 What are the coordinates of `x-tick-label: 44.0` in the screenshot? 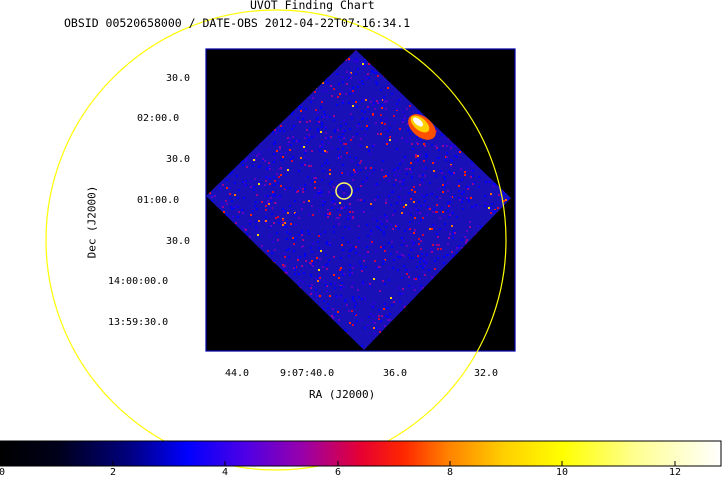 It's located at (237, 373).